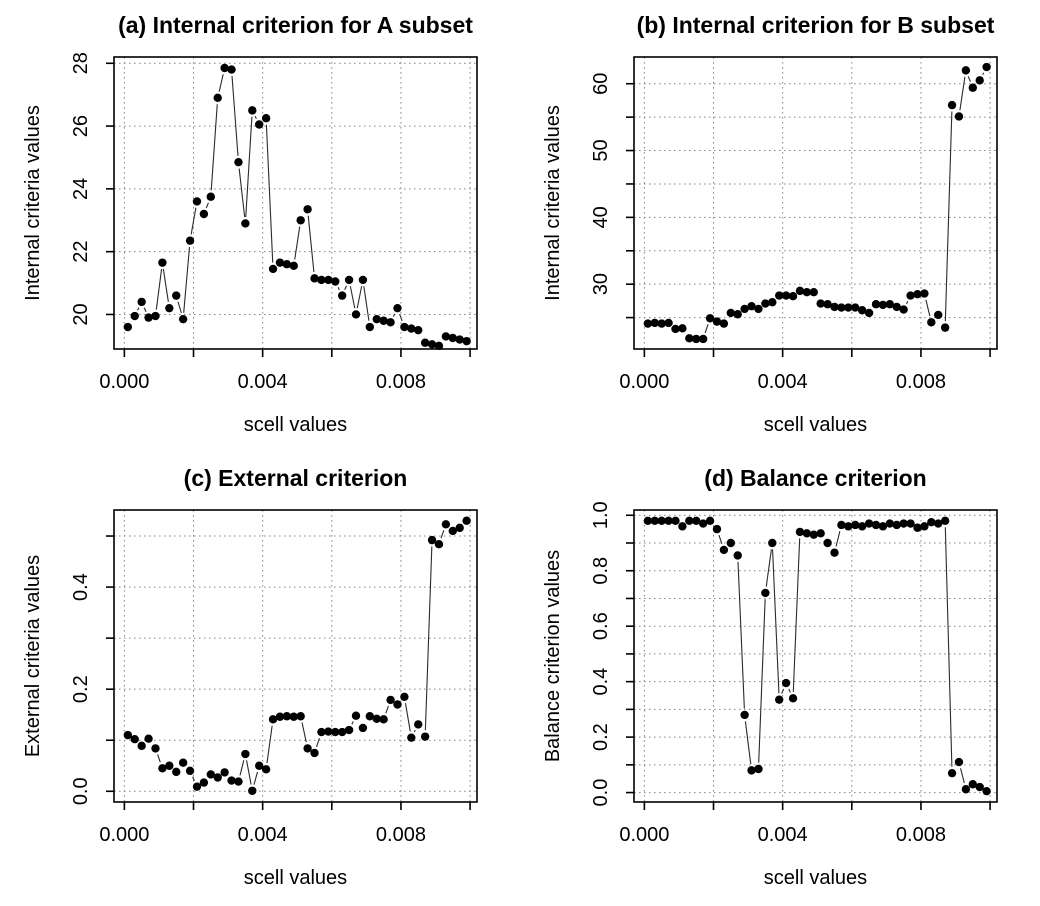 The image size is (1040, 906). I want to click on y-tick-label: 60, so click(601, 84).